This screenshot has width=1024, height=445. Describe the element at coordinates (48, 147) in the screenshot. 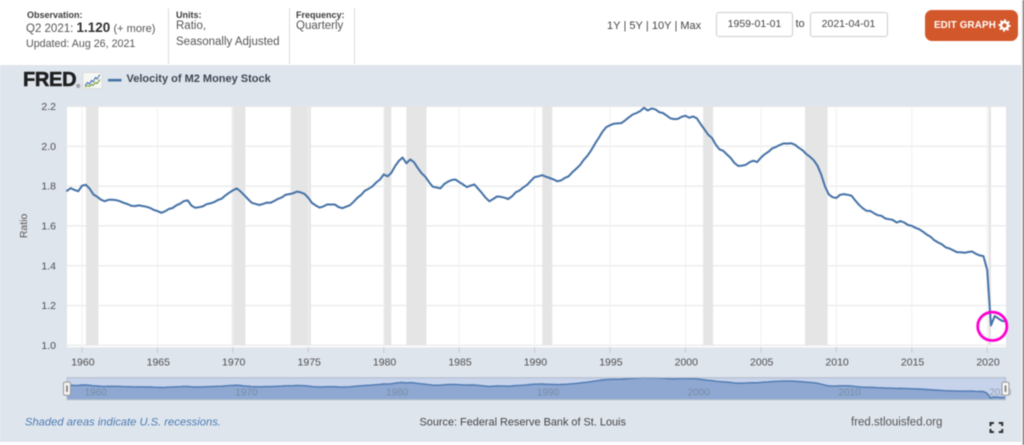

I see `svg-text: 2.0` at that location.